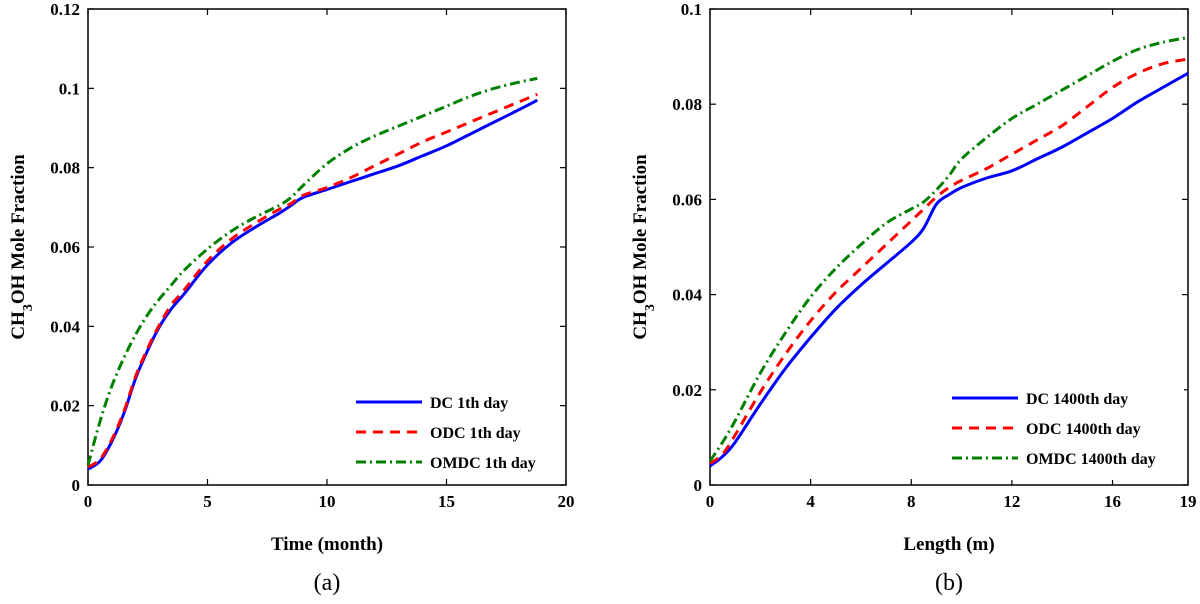 The height and width of the screenshot is (604, 1200). What do you see at coordinates (1077, 399) in the screenshot?
I see `legend-label: DC 1400th day` at bounding box center [1077, 399].